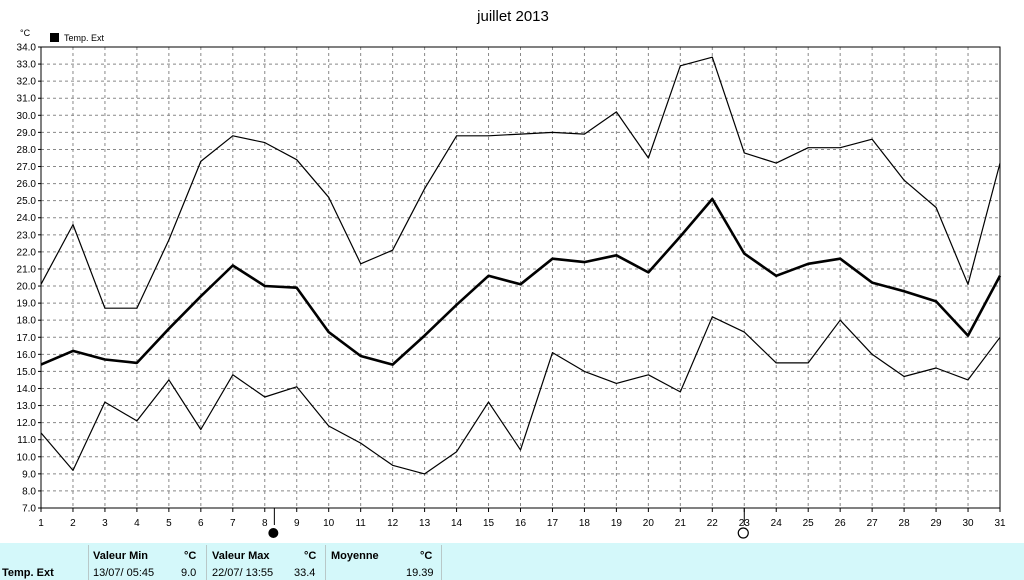 The image size is (1024, 580). Describe the element at coordinates (189, 573) in the screenshot. I see `min-value: 9.0` at that location.